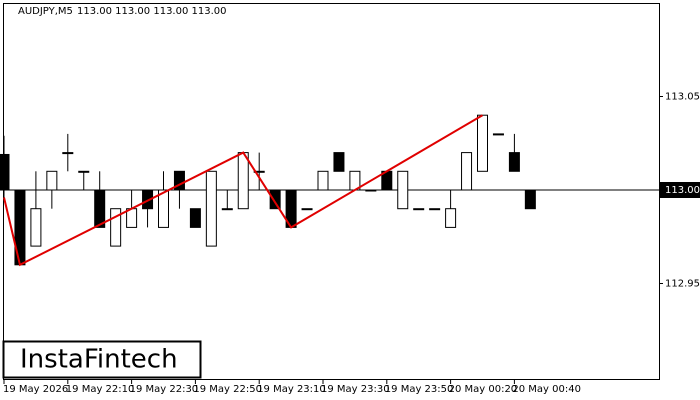  What do you see at coordinates (419, 389) in the screenshot?
I see `x-tick-label: 19 May 23:50` at bounding box center [419, 389].